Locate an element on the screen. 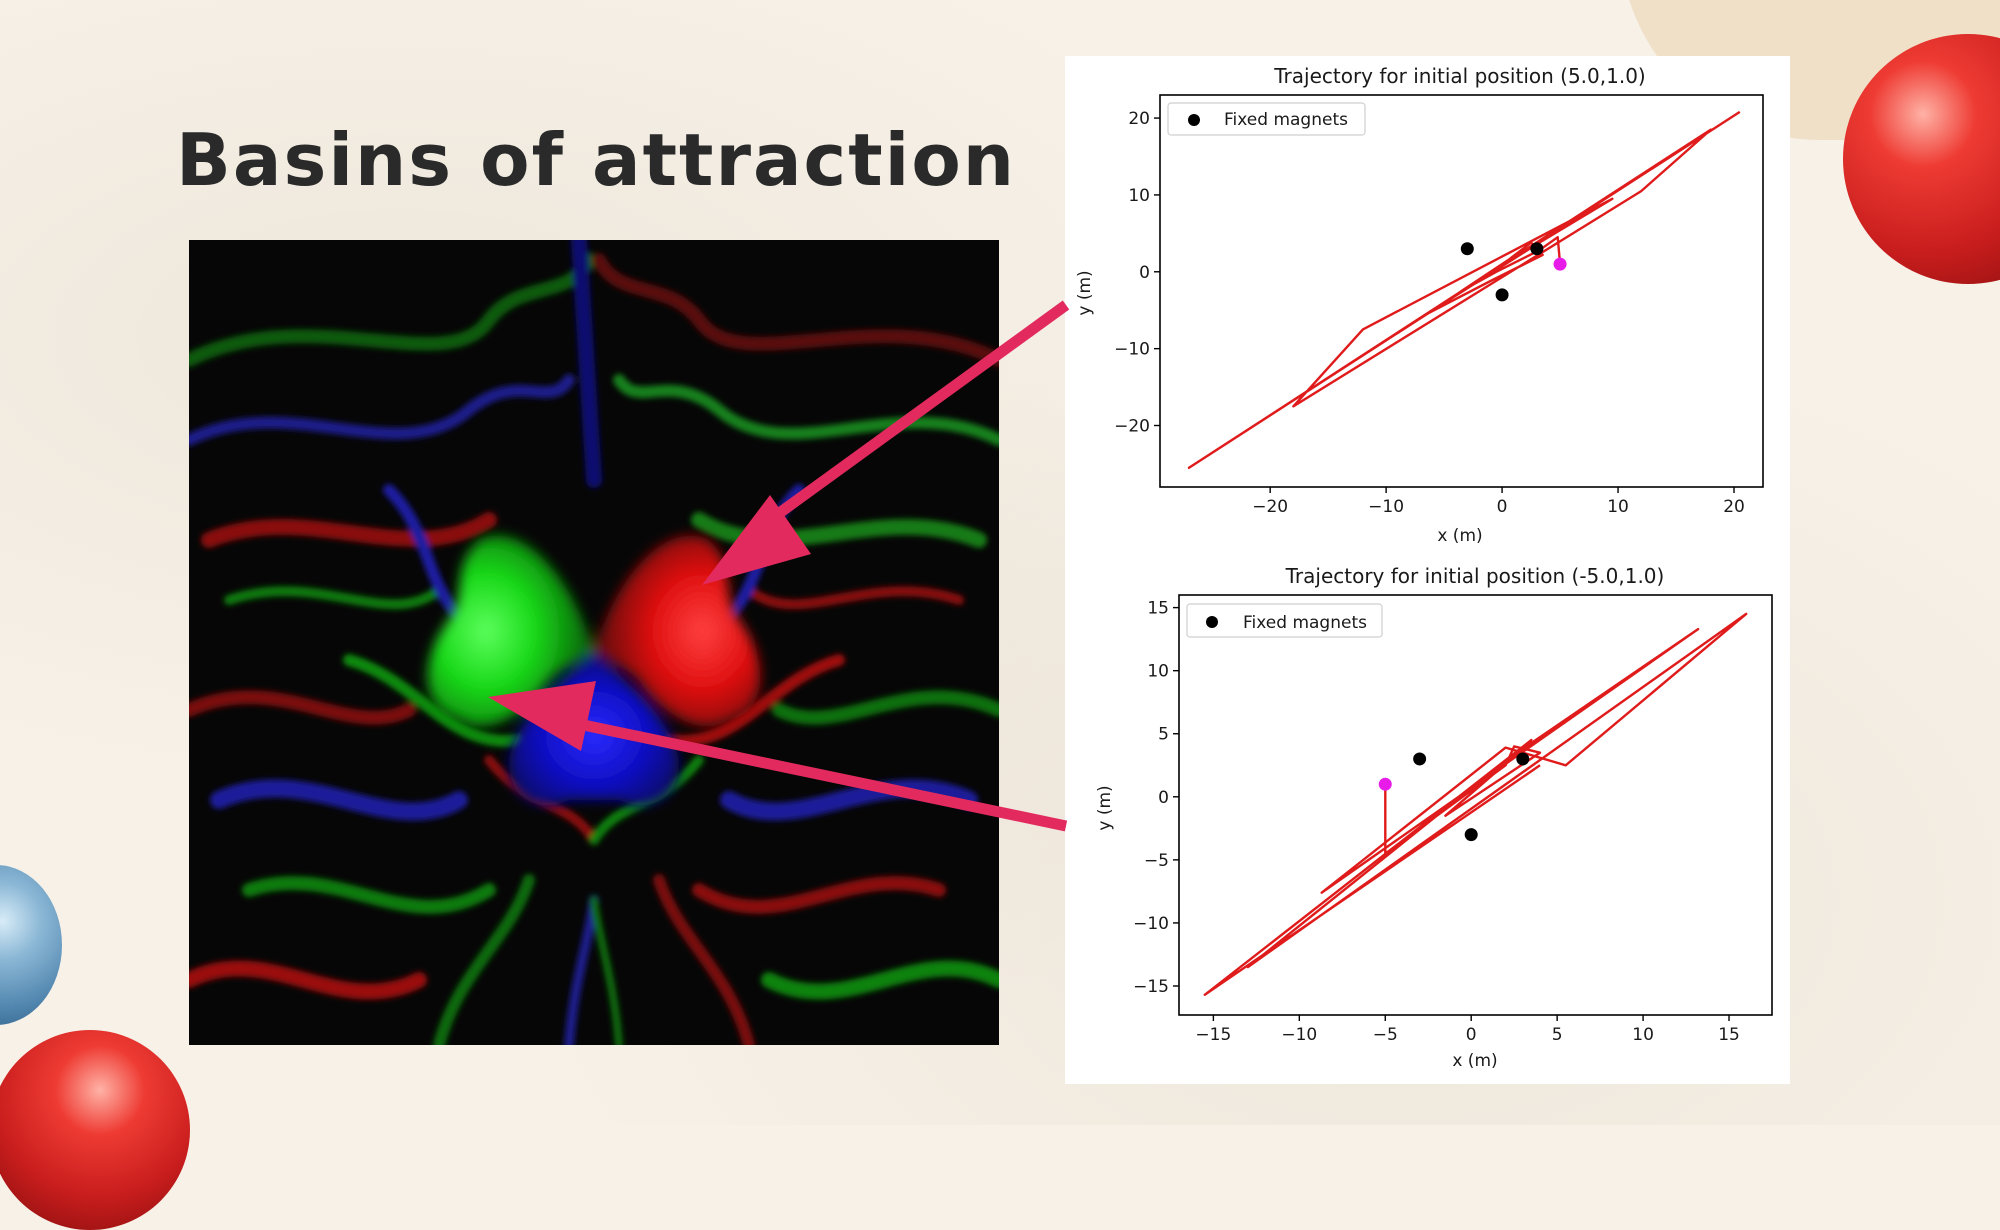 This screenshot has width=2000, height=1230. decorative-red-ball-bottom is located at coordinates (95, 1130).